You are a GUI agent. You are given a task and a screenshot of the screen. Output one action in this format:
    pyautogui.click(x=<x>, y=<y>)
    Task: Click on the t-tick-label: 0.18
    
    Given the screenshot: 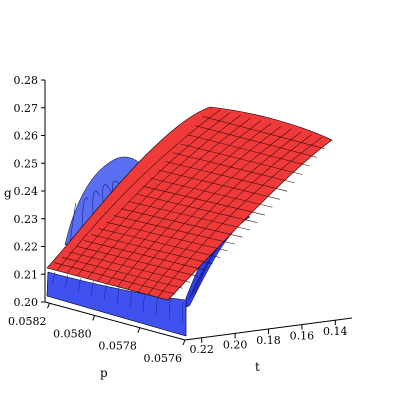 What is the action you would take?
    pyautogui.click(x=268, y=340)
    